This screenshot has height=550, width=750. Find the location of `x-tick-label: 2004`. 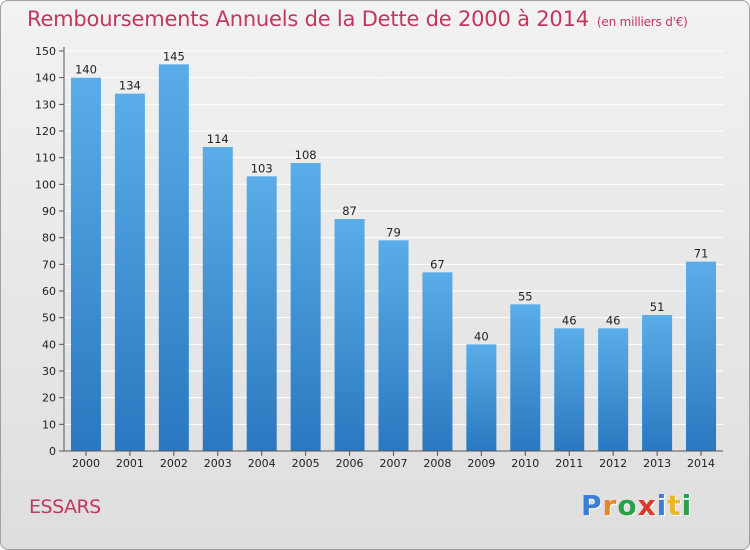

x-tick-label: 2004 is located at coordinates (262, 463).